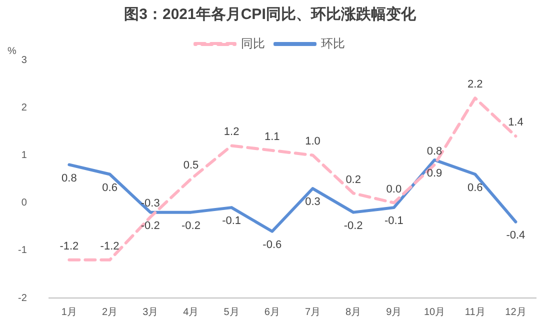 This screenshot has width=548, height=323. What do you see at coordinates (12, 51) in the screenshot?
I see `y-axis-title: %` at bounding box center [12, 51].